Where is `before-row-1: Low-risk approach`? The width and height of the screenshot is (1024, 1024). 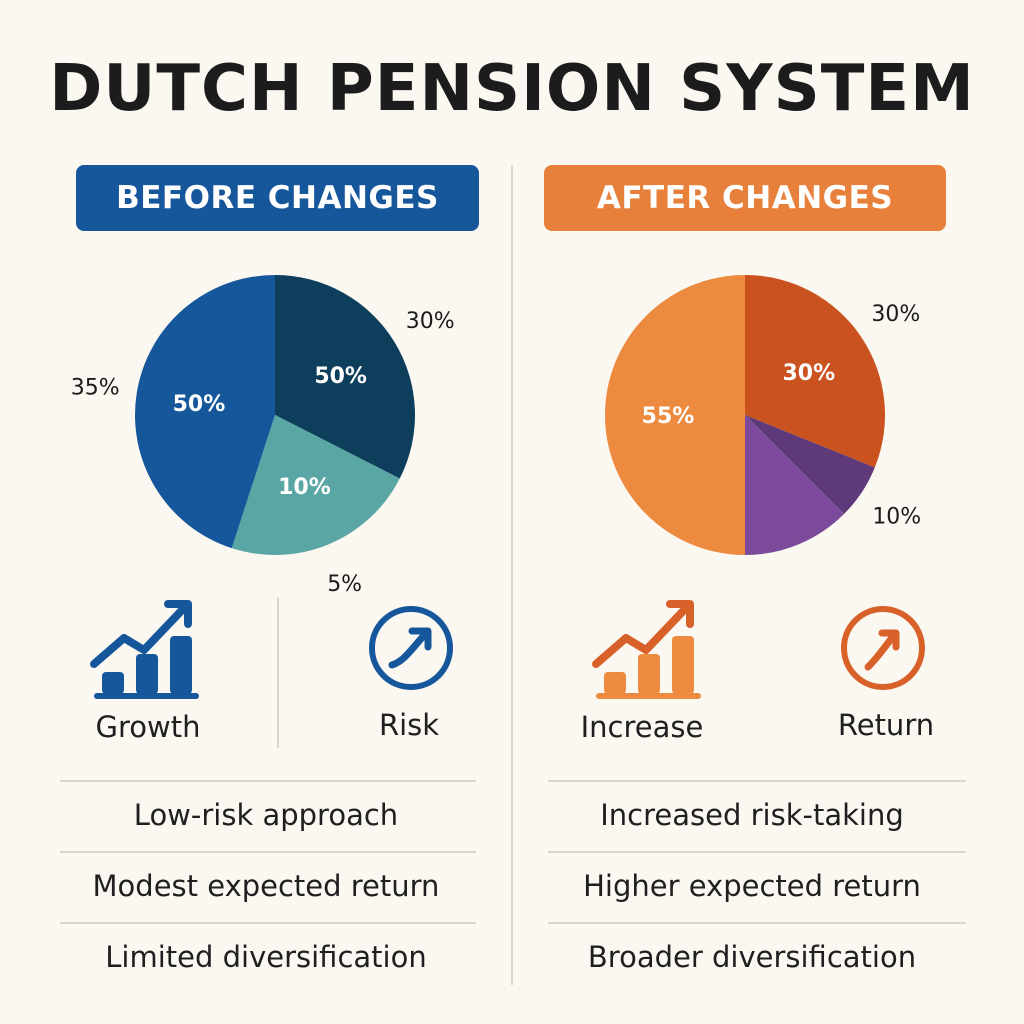 before-row-1: Low-risk approach is located at coordinates (266, 815).